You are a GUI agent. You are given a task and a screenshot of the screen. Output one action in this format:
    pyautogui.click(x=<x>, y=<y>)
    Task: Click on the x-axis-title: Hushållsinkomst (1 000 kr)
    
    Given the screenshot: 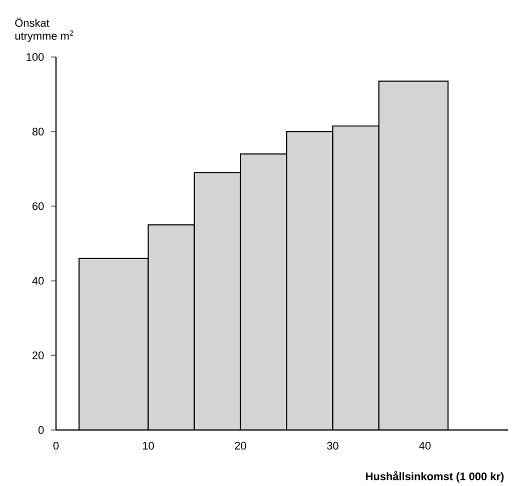 What is the action you would take?
    pyautogui.click(x=435, y=476)
    